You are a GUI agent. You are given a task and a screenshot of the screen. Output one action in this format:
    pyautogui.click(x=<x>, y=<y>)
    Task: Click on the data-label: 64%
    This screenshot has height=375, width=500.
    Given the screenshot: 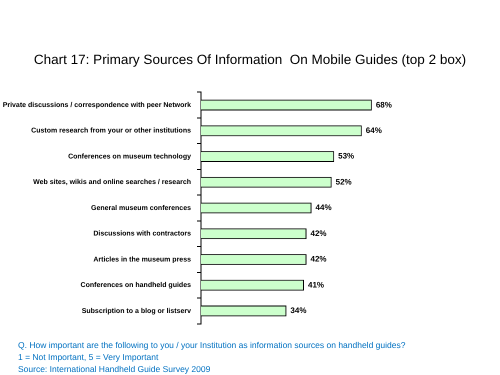 What is the action you would take?
    pyautogui.click(x=374, y=131)
    